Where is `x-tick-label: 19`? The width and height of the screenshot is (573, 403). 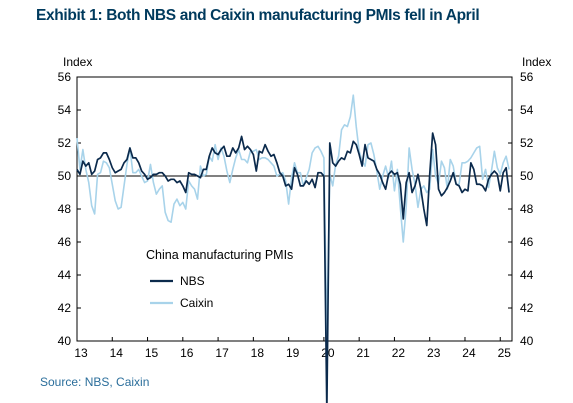
x-tick-label: 19 is located at coordinates (293, 353).